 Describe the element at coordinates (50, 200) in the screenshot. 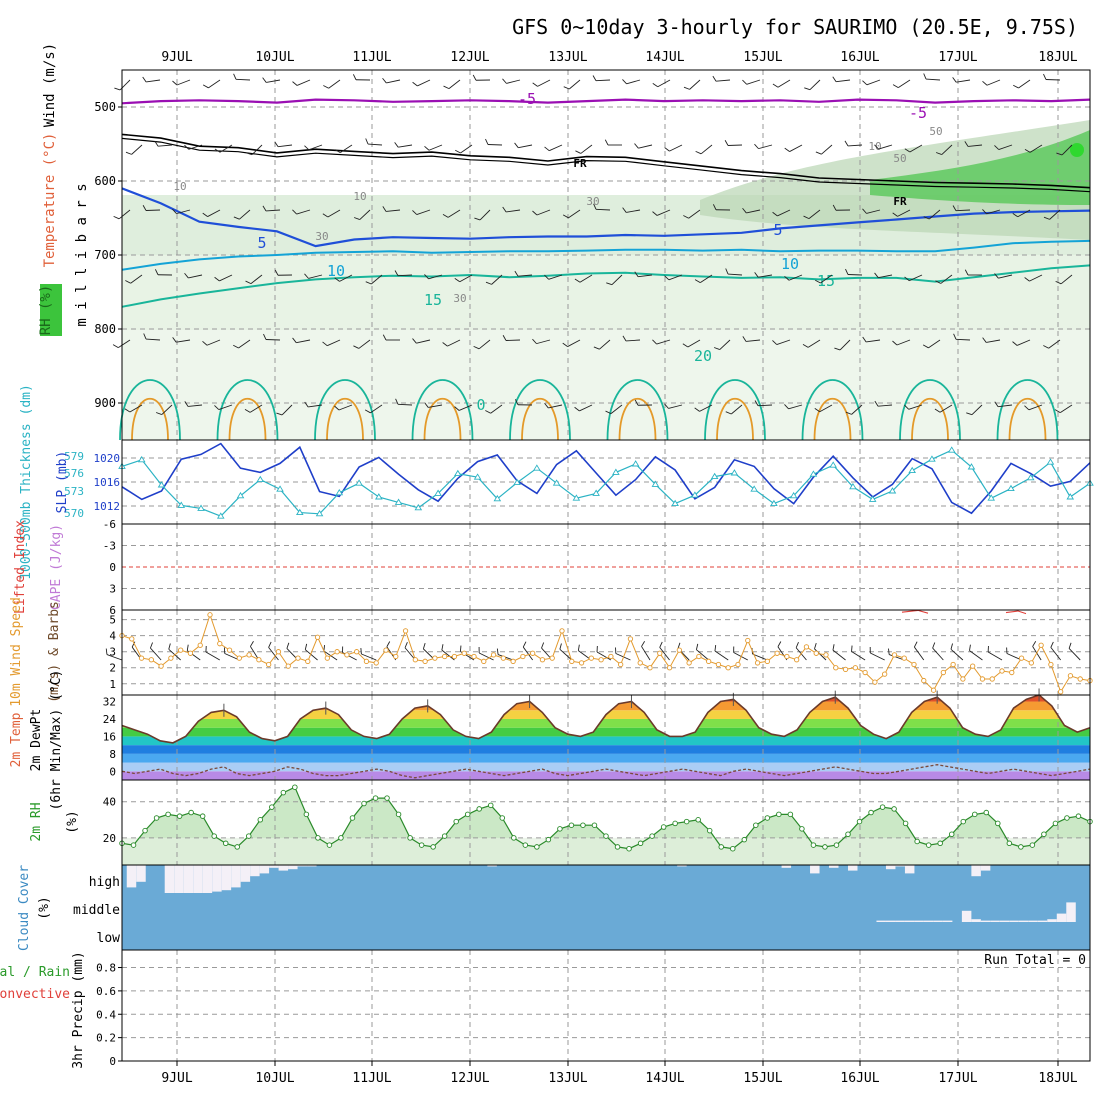

I see `upper-label-temperature: Temperature (°C)` at that location.